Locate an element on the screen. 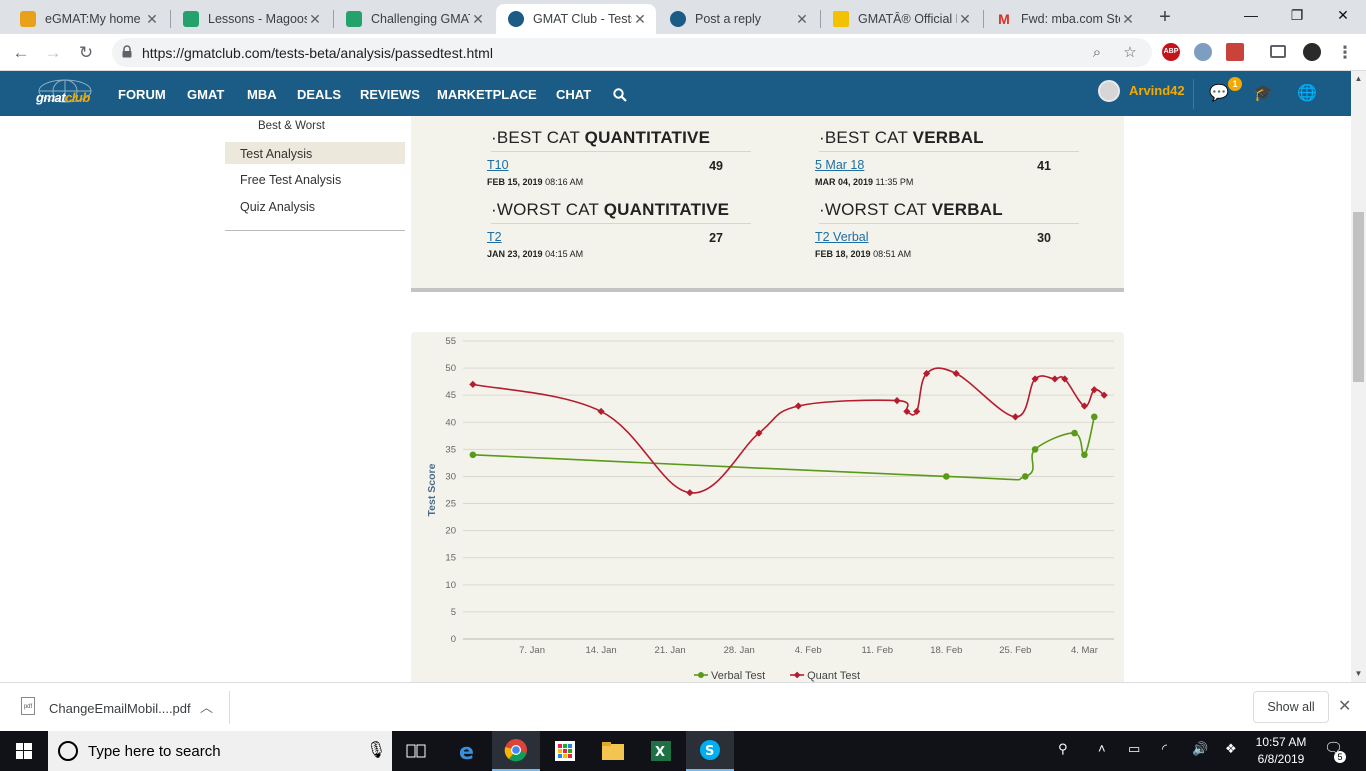 The image size is (1366, 771). wifi-icon: ◜ is located at coordinates (1165, 748).